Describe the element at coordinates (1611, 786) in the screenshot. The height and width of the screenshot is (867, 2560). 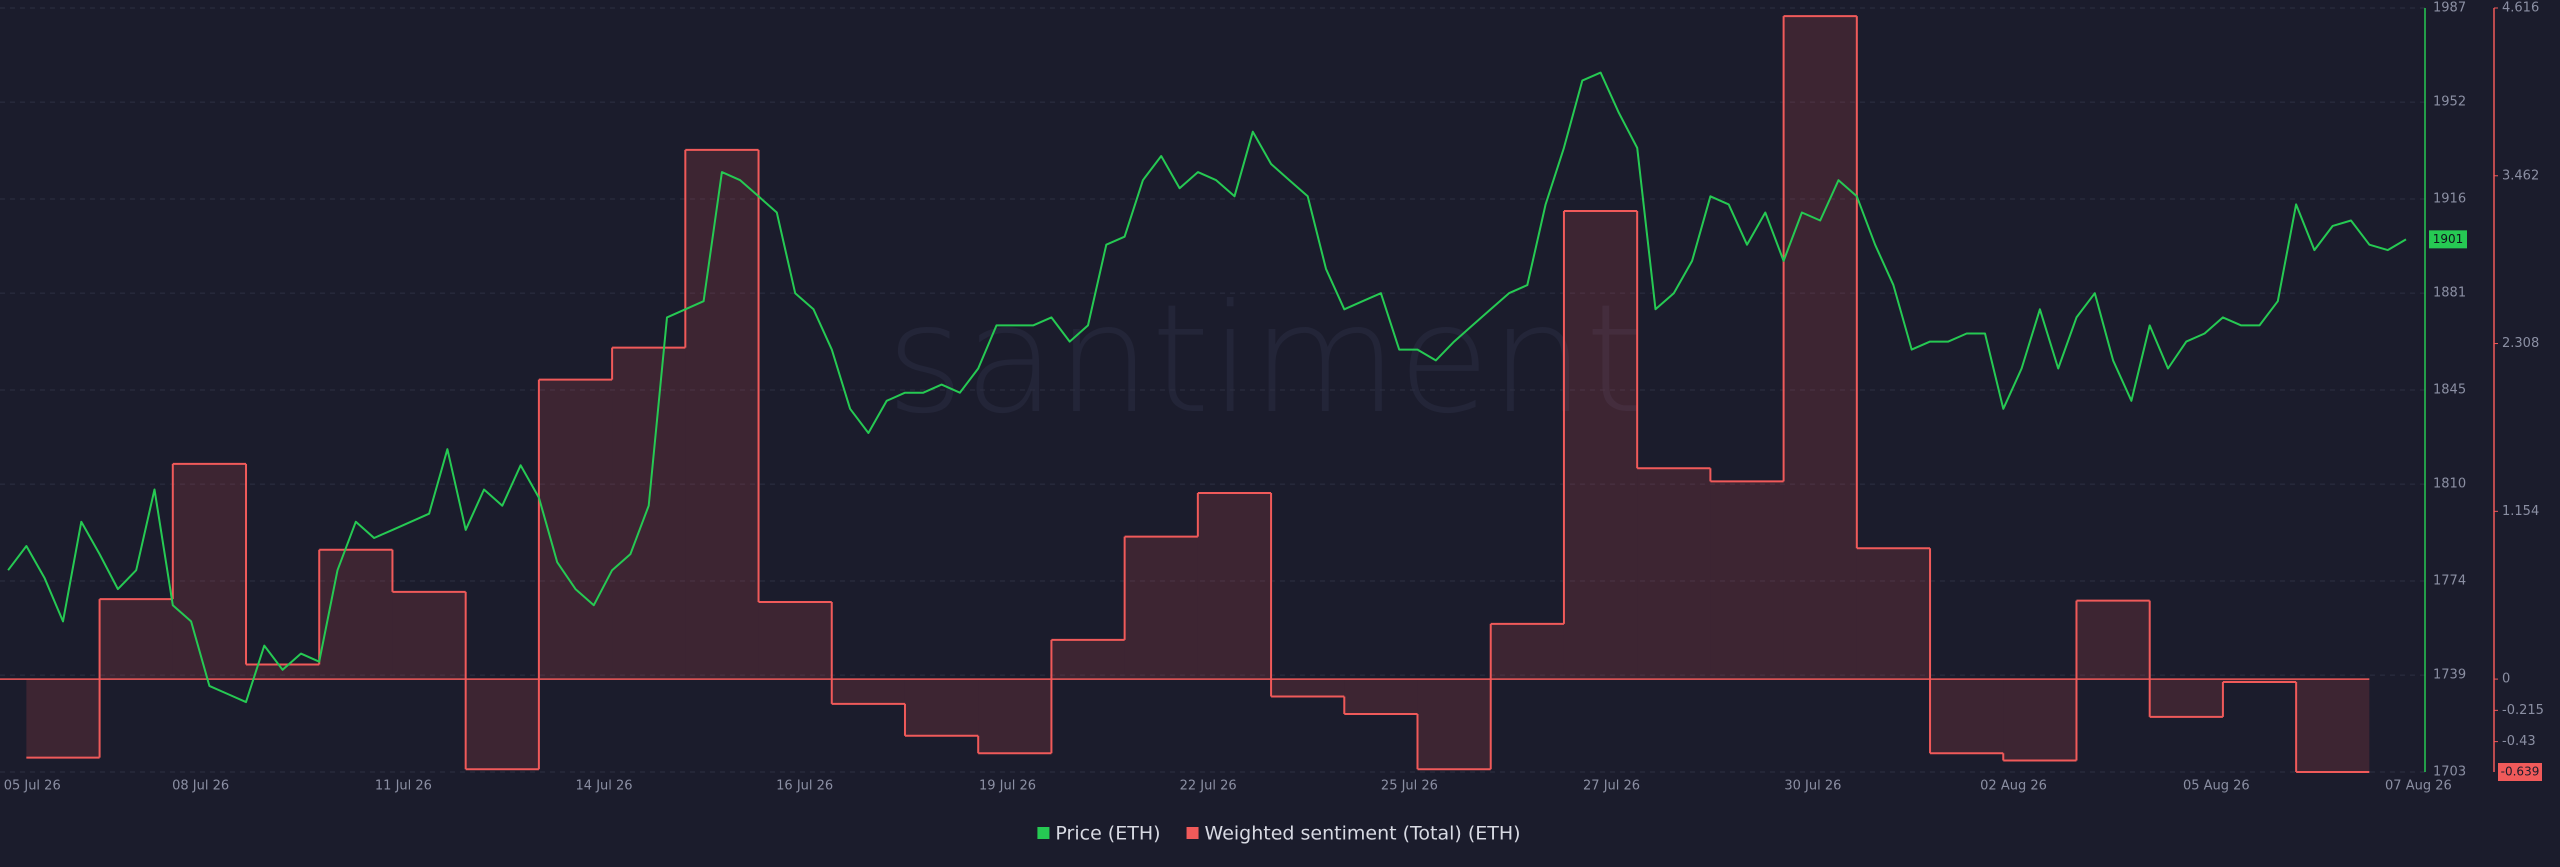
I see `x-tick-label: 27 Jul 26` at that location.